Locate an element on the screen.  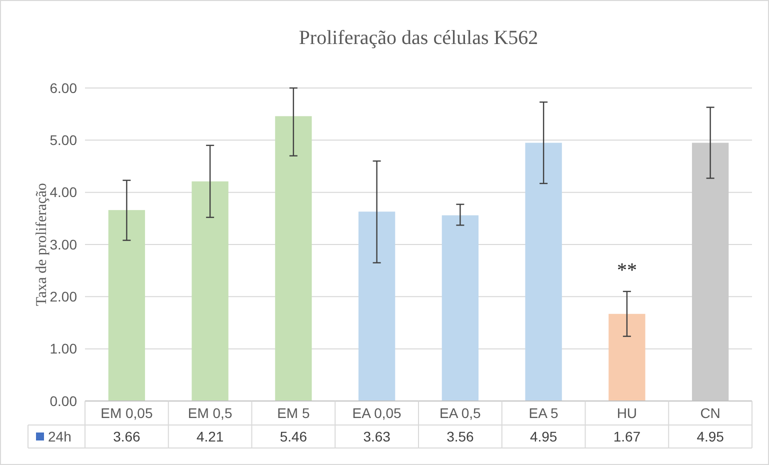
y-axis-title: Taxa de proliferação is located at coordinates (42, 244).